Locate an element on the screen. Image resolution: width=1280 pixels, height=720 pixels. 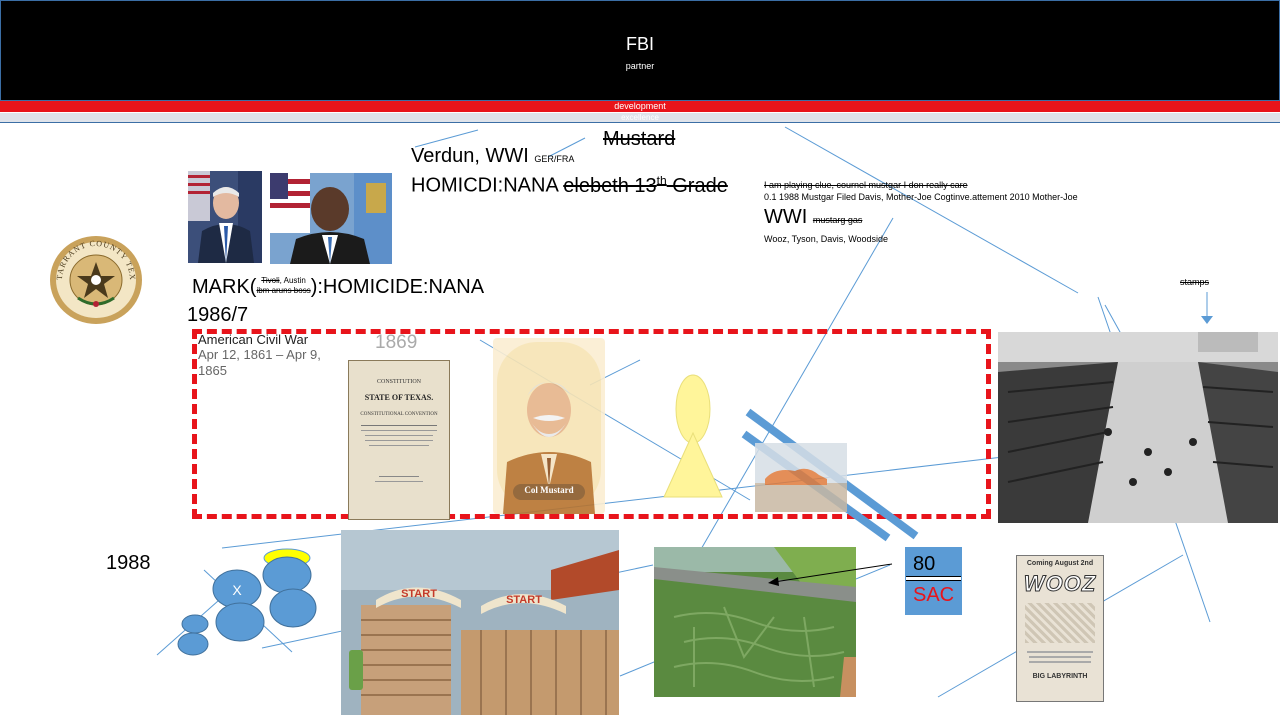
year-1988: 1988 is located at coordinates (128, 563).